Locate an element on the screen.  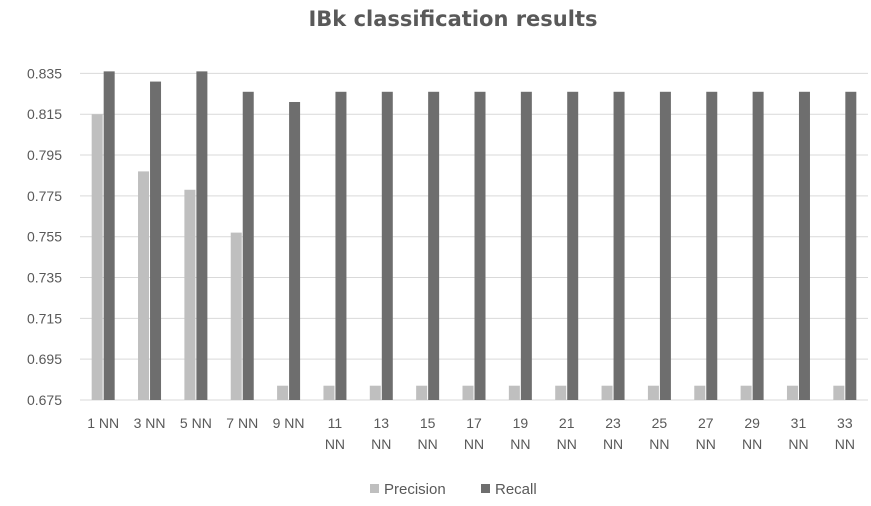
x-tick-label: 5 NN is located at coordinates (196, 423).